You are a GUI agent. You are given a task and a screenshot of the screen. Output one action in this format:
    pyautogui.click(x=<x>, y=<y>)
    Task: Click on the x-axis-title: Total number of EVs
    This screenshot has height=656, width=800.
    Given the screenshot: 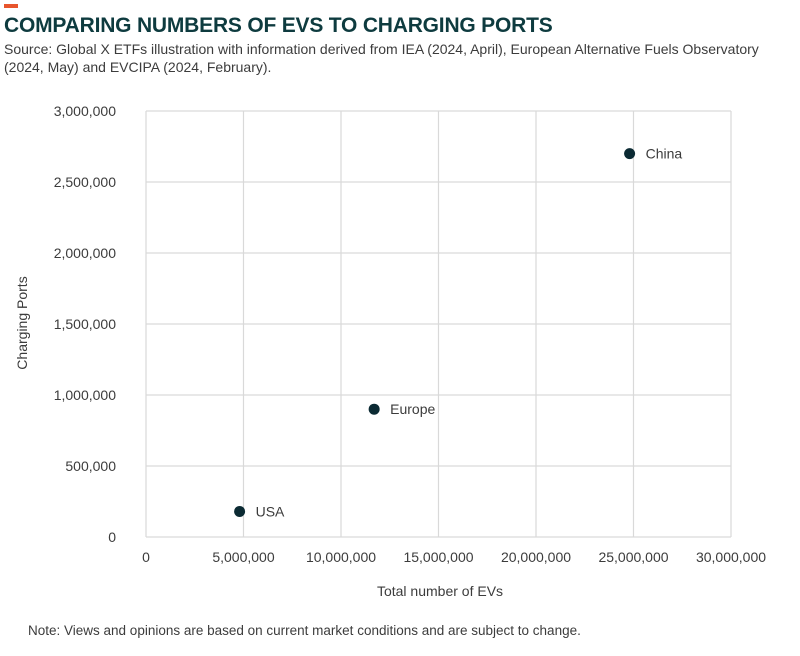 What is the action you would take?
    pyautogui.click(x=440, y=591)
    